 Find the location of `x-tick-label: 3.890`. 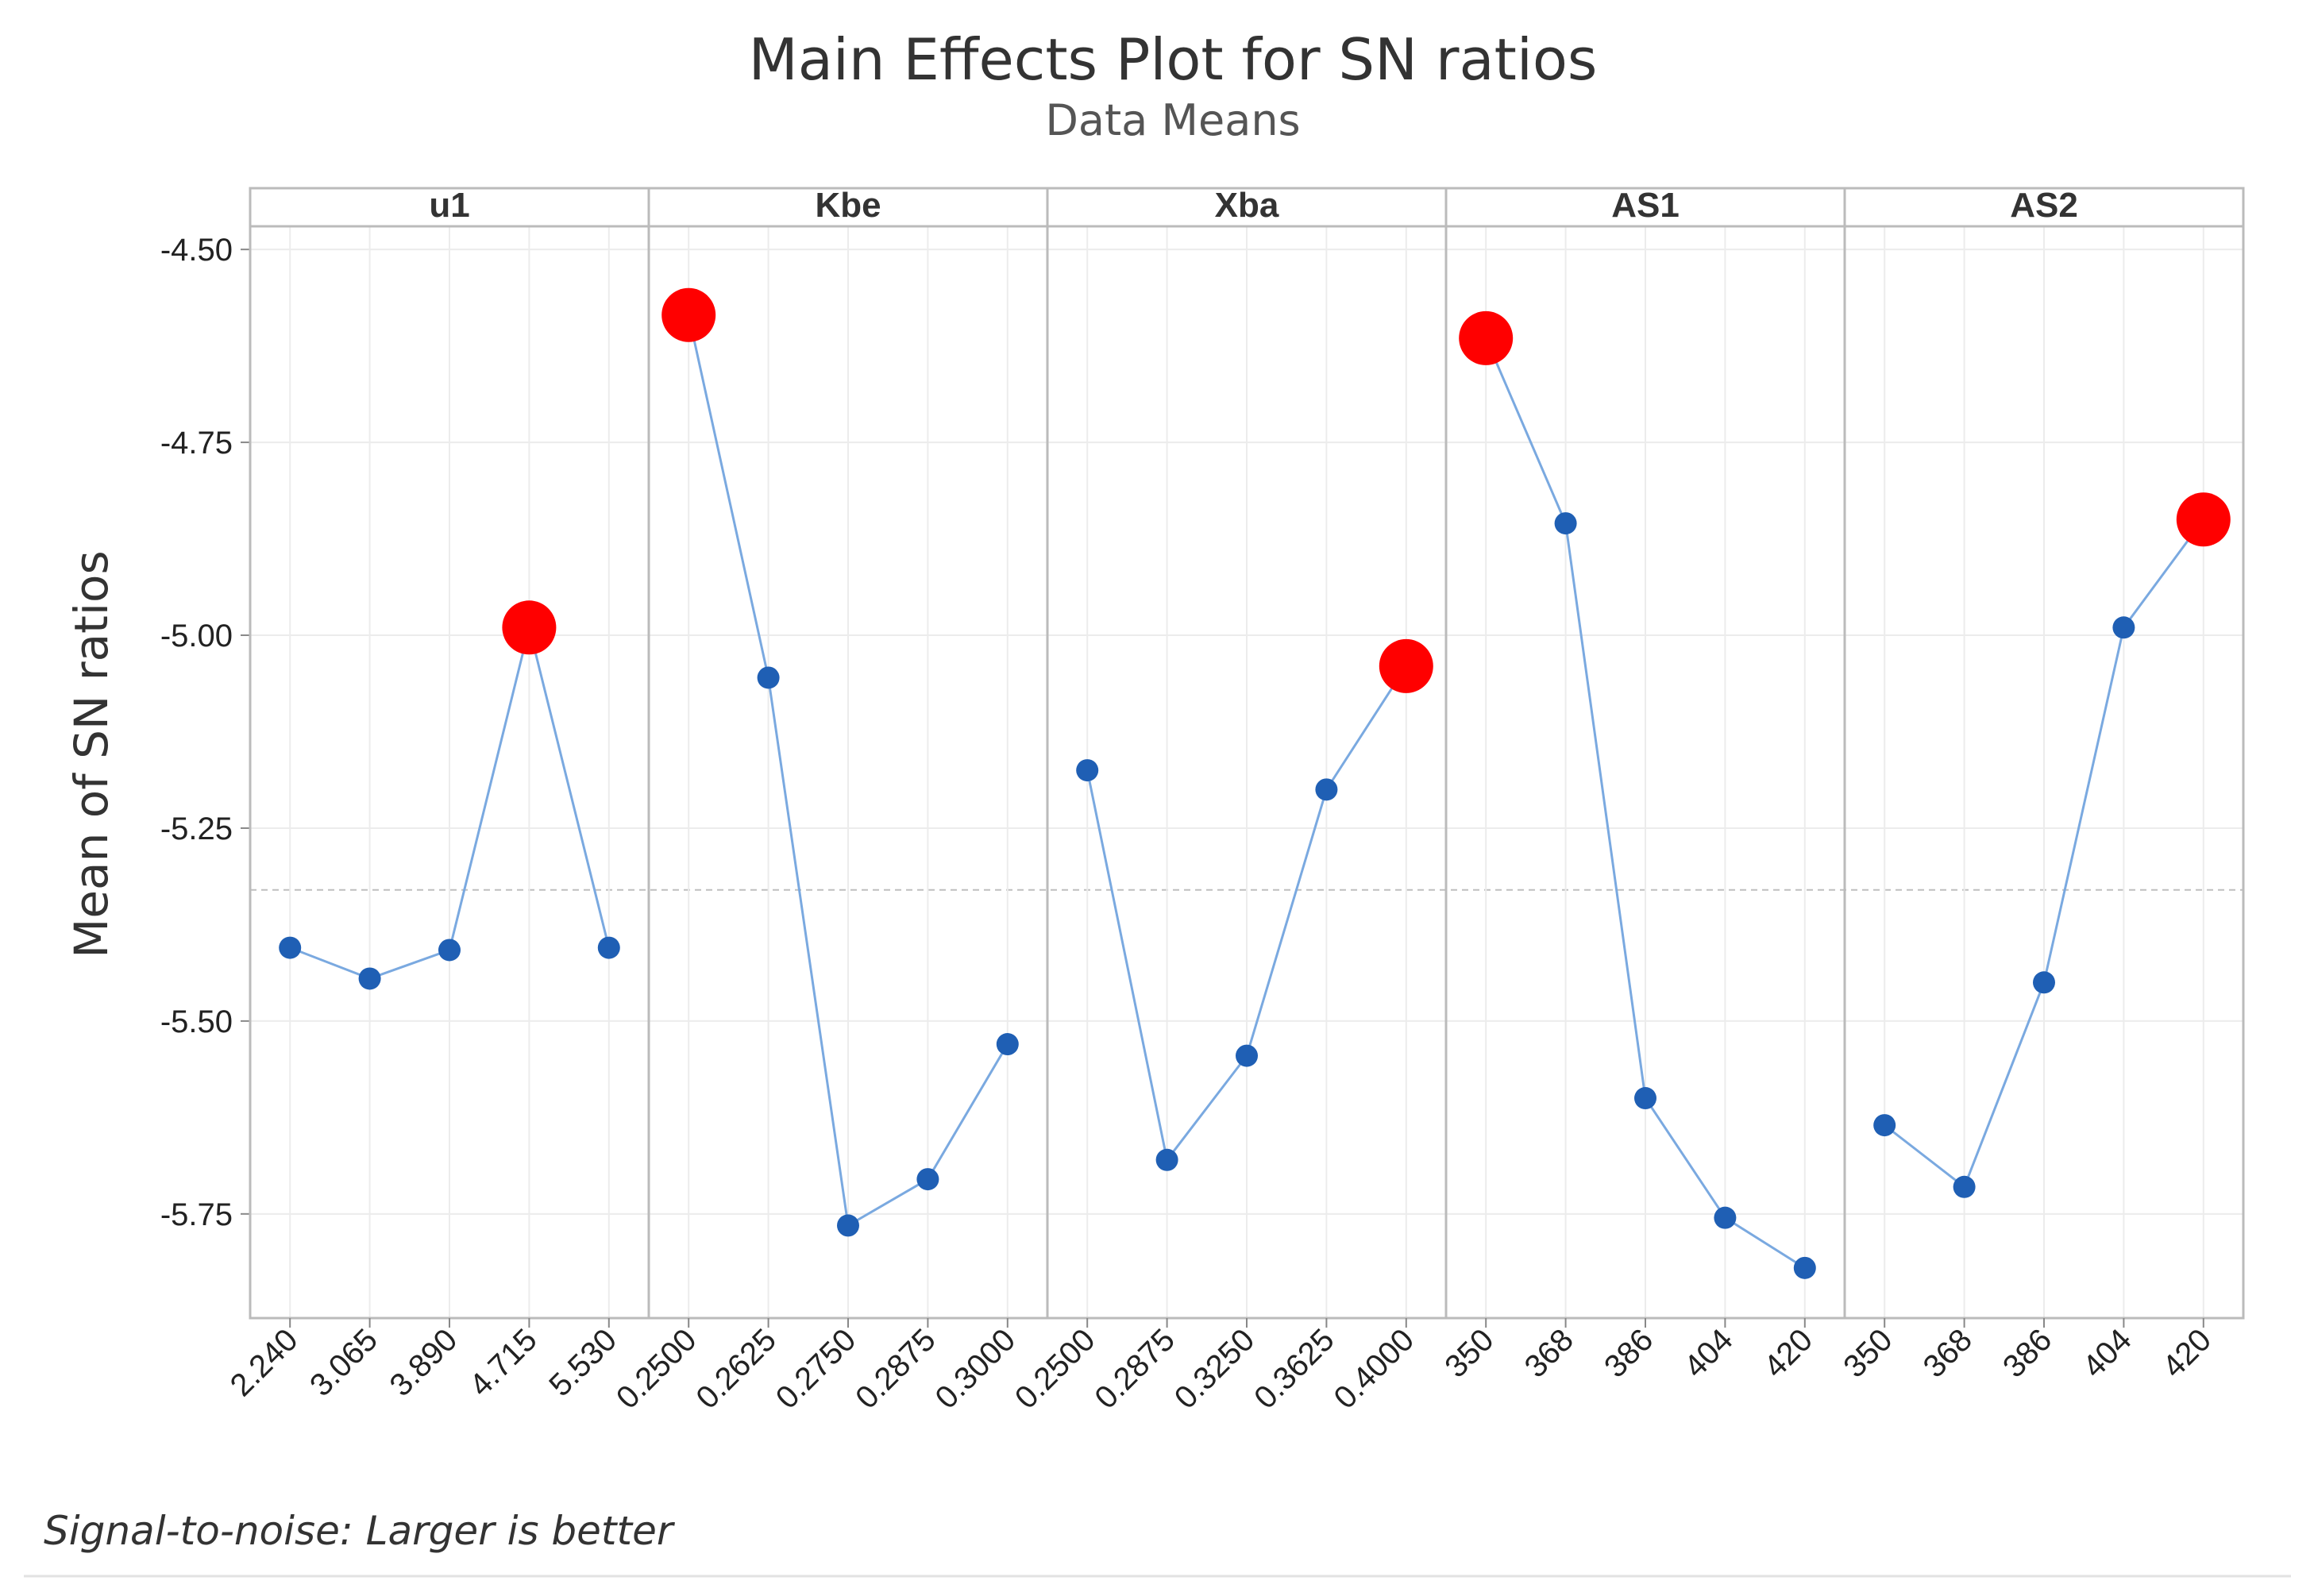

x-tick-label: 3.890 is located at coordinates (423, 1362).